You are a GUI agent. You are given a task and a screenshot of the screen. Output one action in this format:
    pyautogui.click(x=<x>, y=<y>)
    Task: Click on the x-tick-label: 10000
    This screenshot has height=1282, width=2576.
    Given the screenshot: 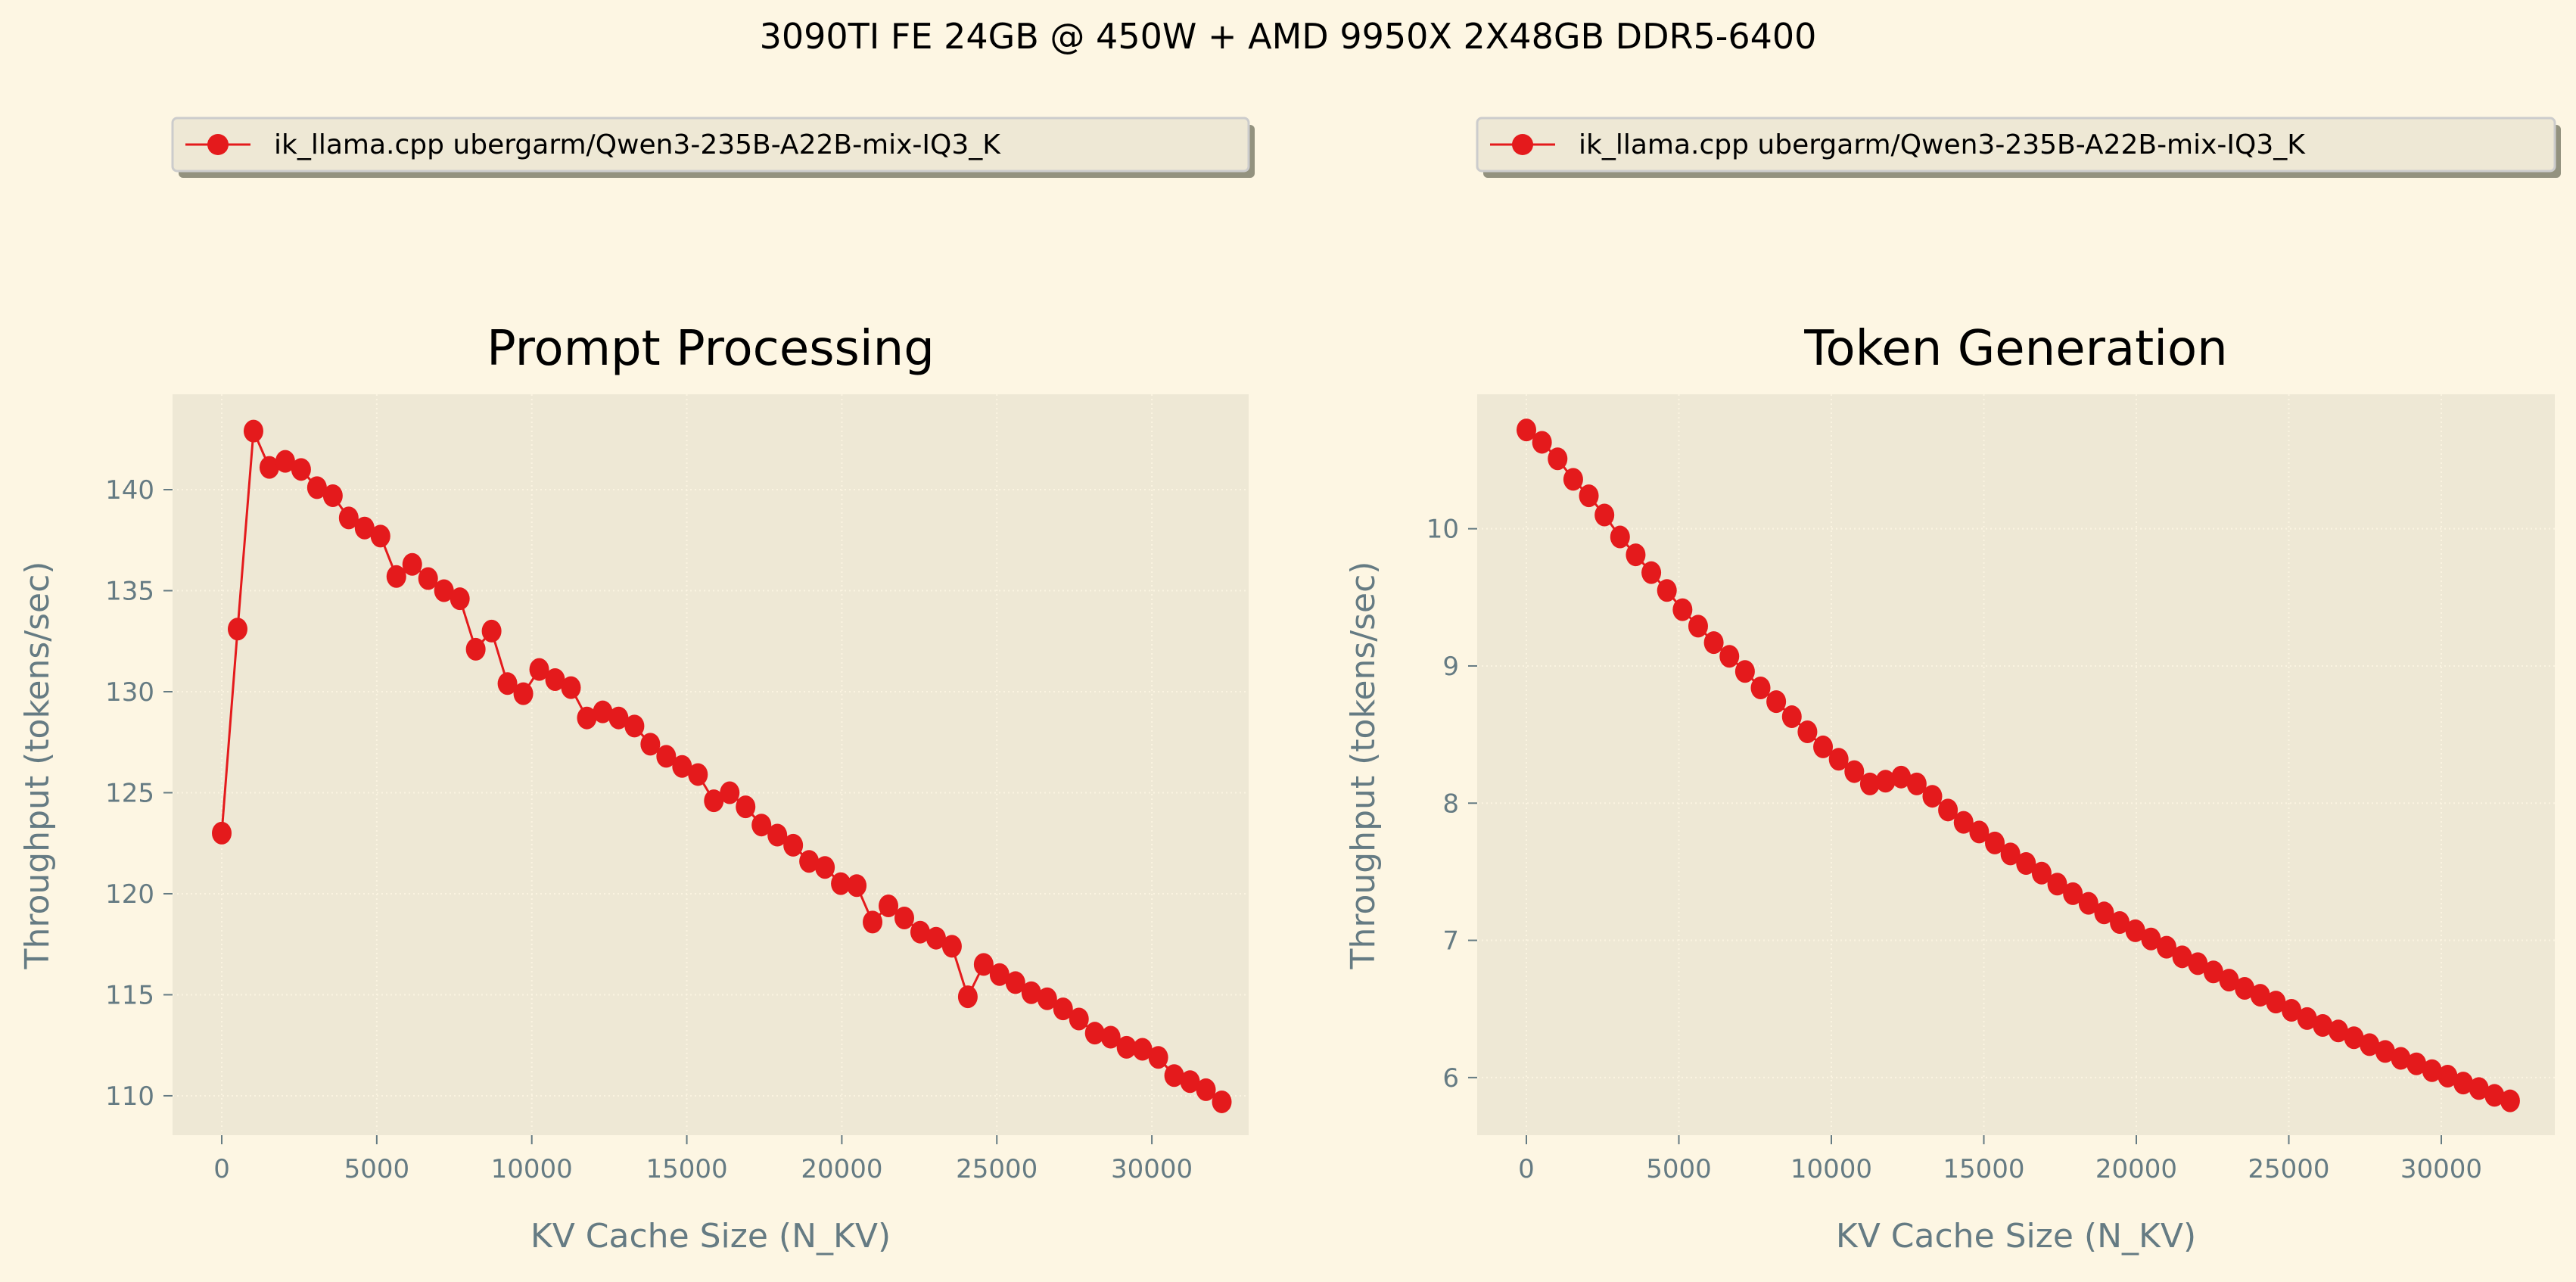 What is the action you would take?
    pyautogui.click(x=1831, y=1169)
    